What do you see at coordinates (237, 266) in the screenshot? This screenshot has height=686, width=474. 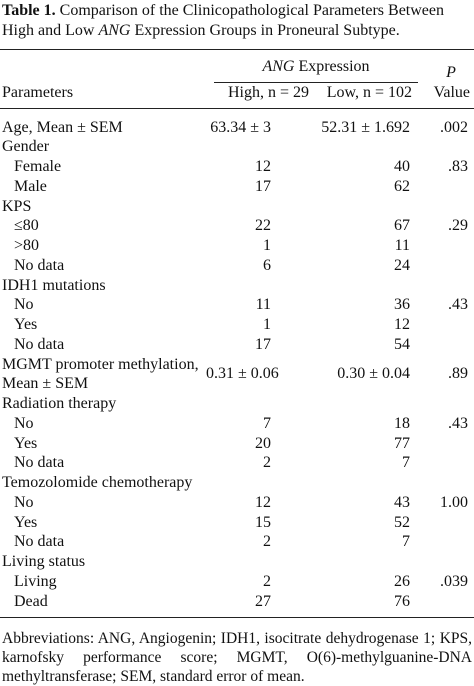 I see `table-row: No data 6 24` at bounding box center [237, 266].